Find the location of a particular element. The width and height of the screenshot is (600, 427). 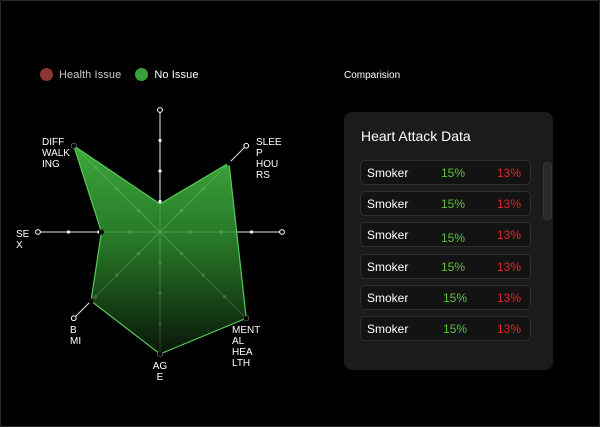

legend-label-no-issue: No Issue is located at coordinates (176, 74).